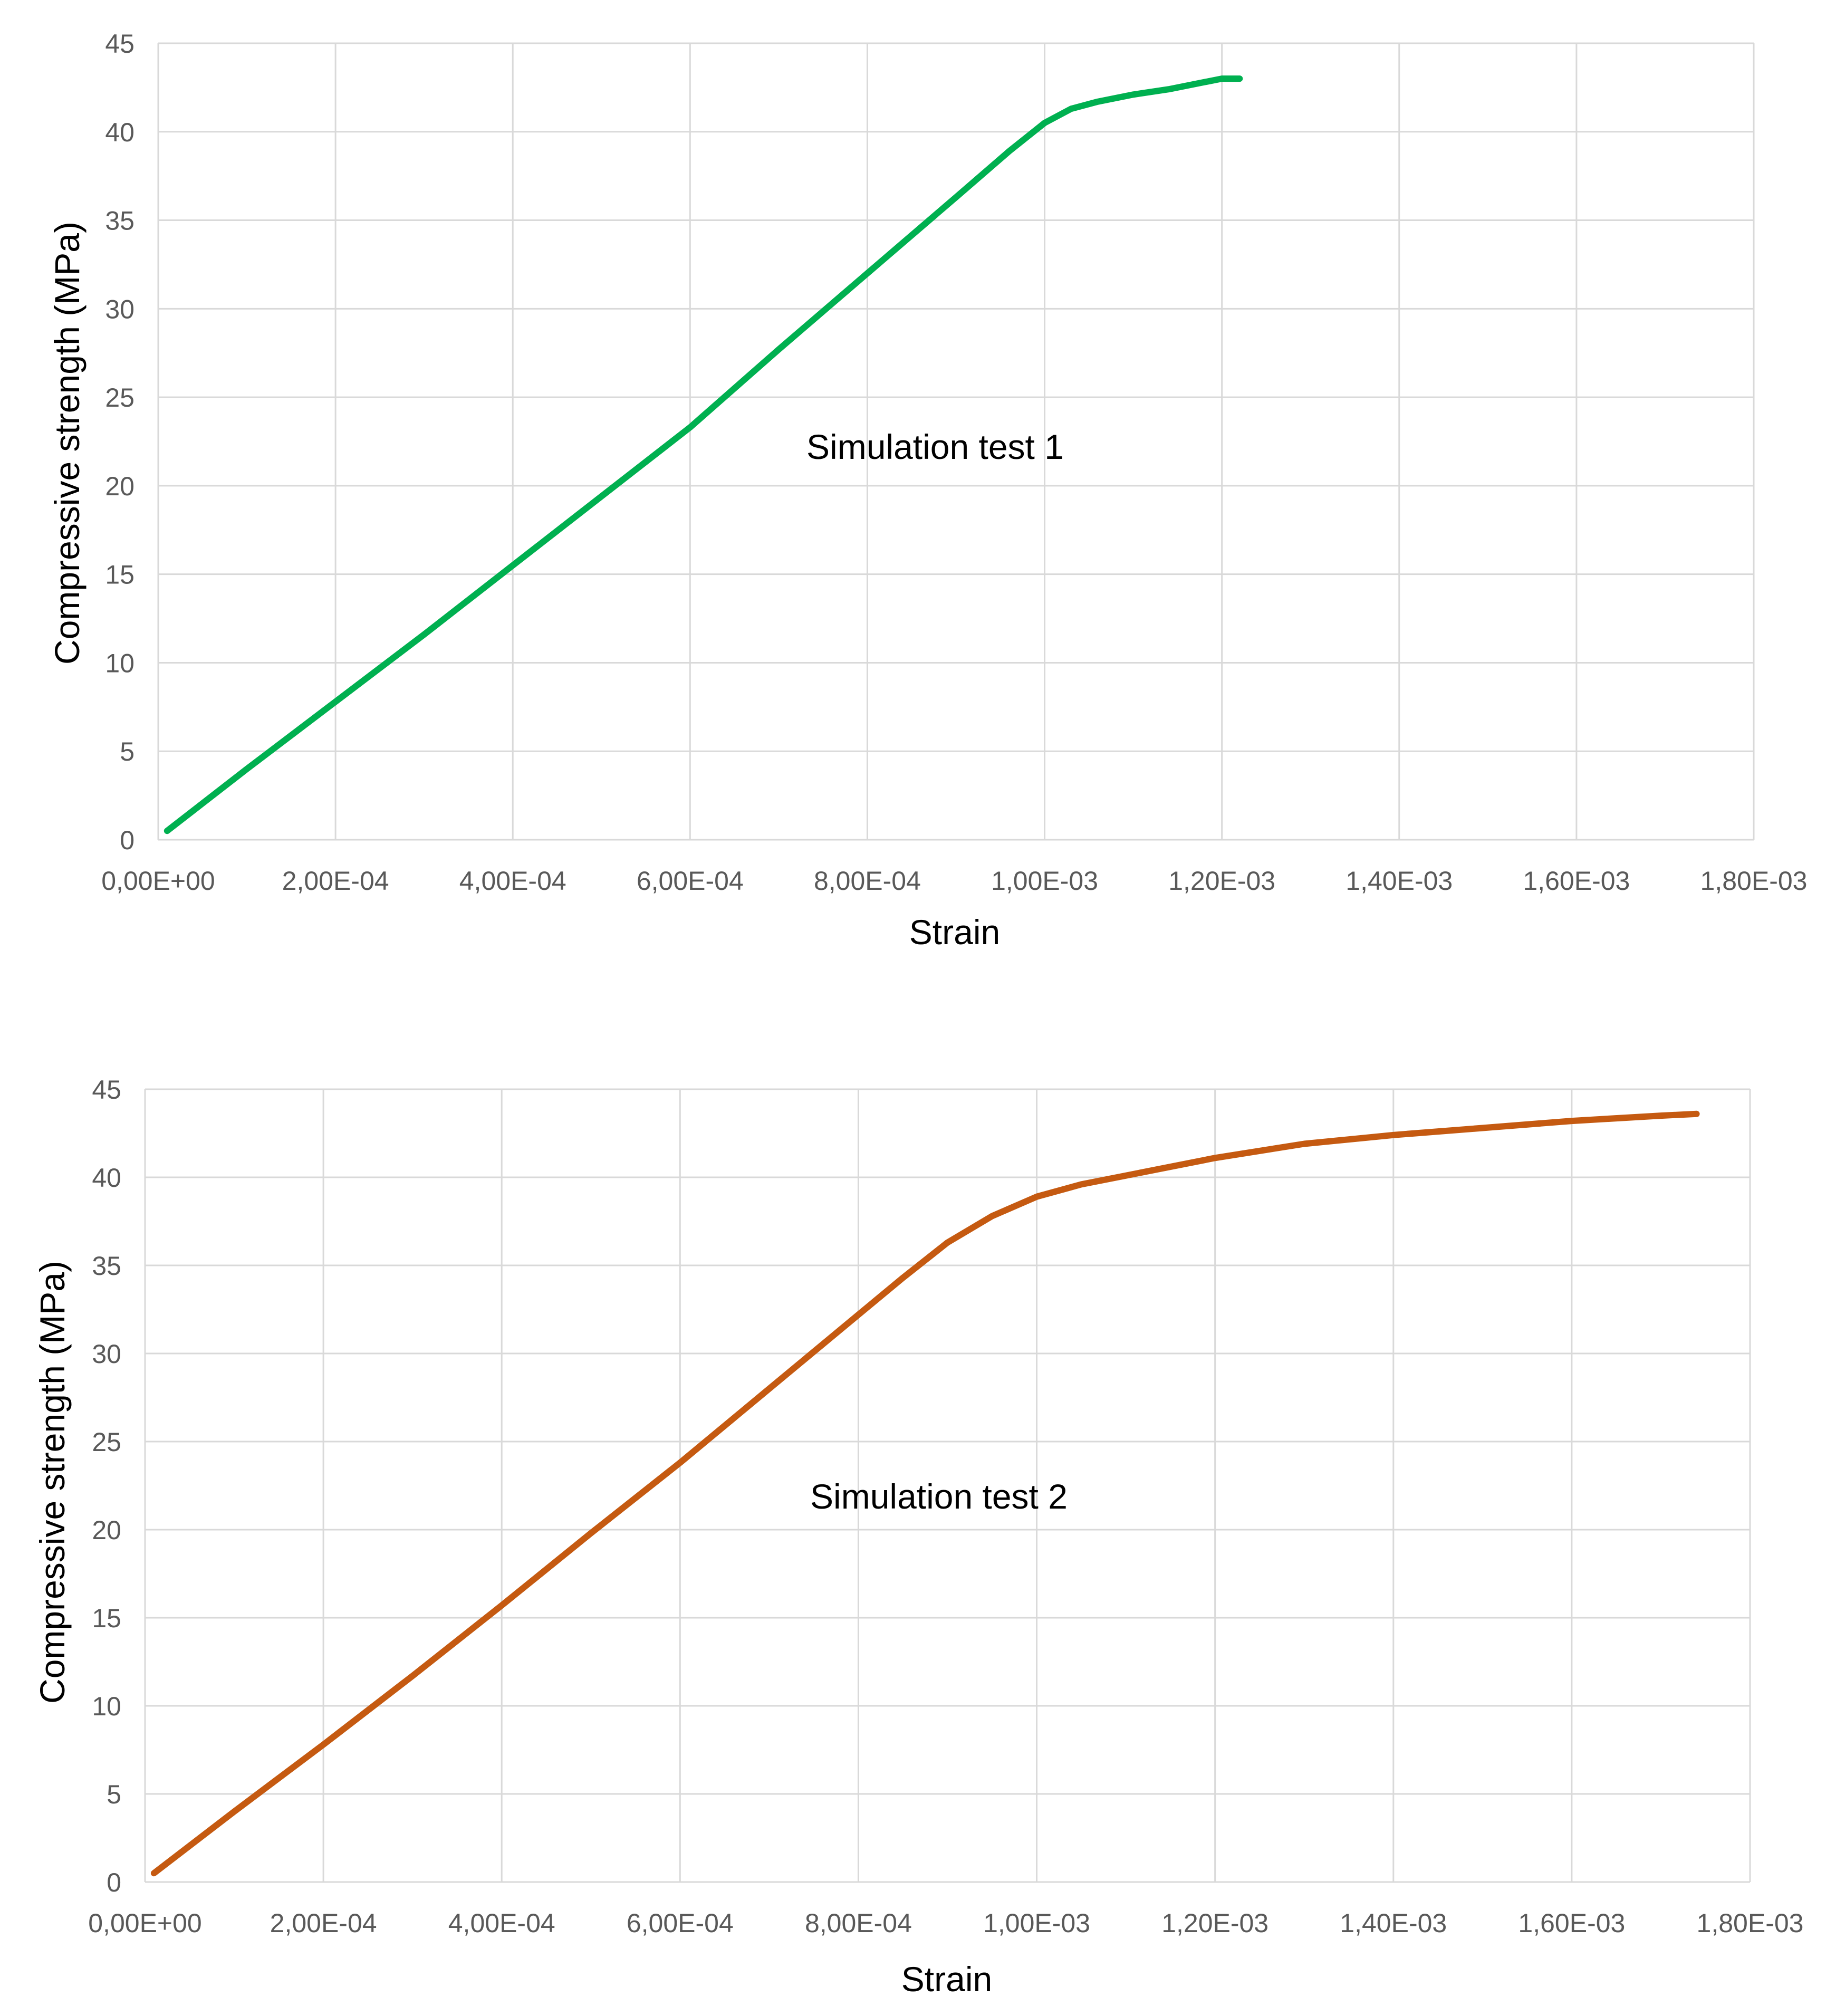  Describe the element at coordinates (939, 1496) in the screenshot. I see `chart-annotation: Simulation test 2` at that location.